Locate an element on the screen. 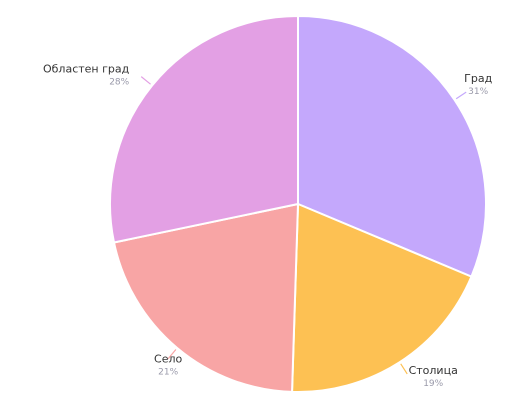 This screenshot has width=523, height=412. slice-category-label: Областен град is located at coordinates (86, 69).